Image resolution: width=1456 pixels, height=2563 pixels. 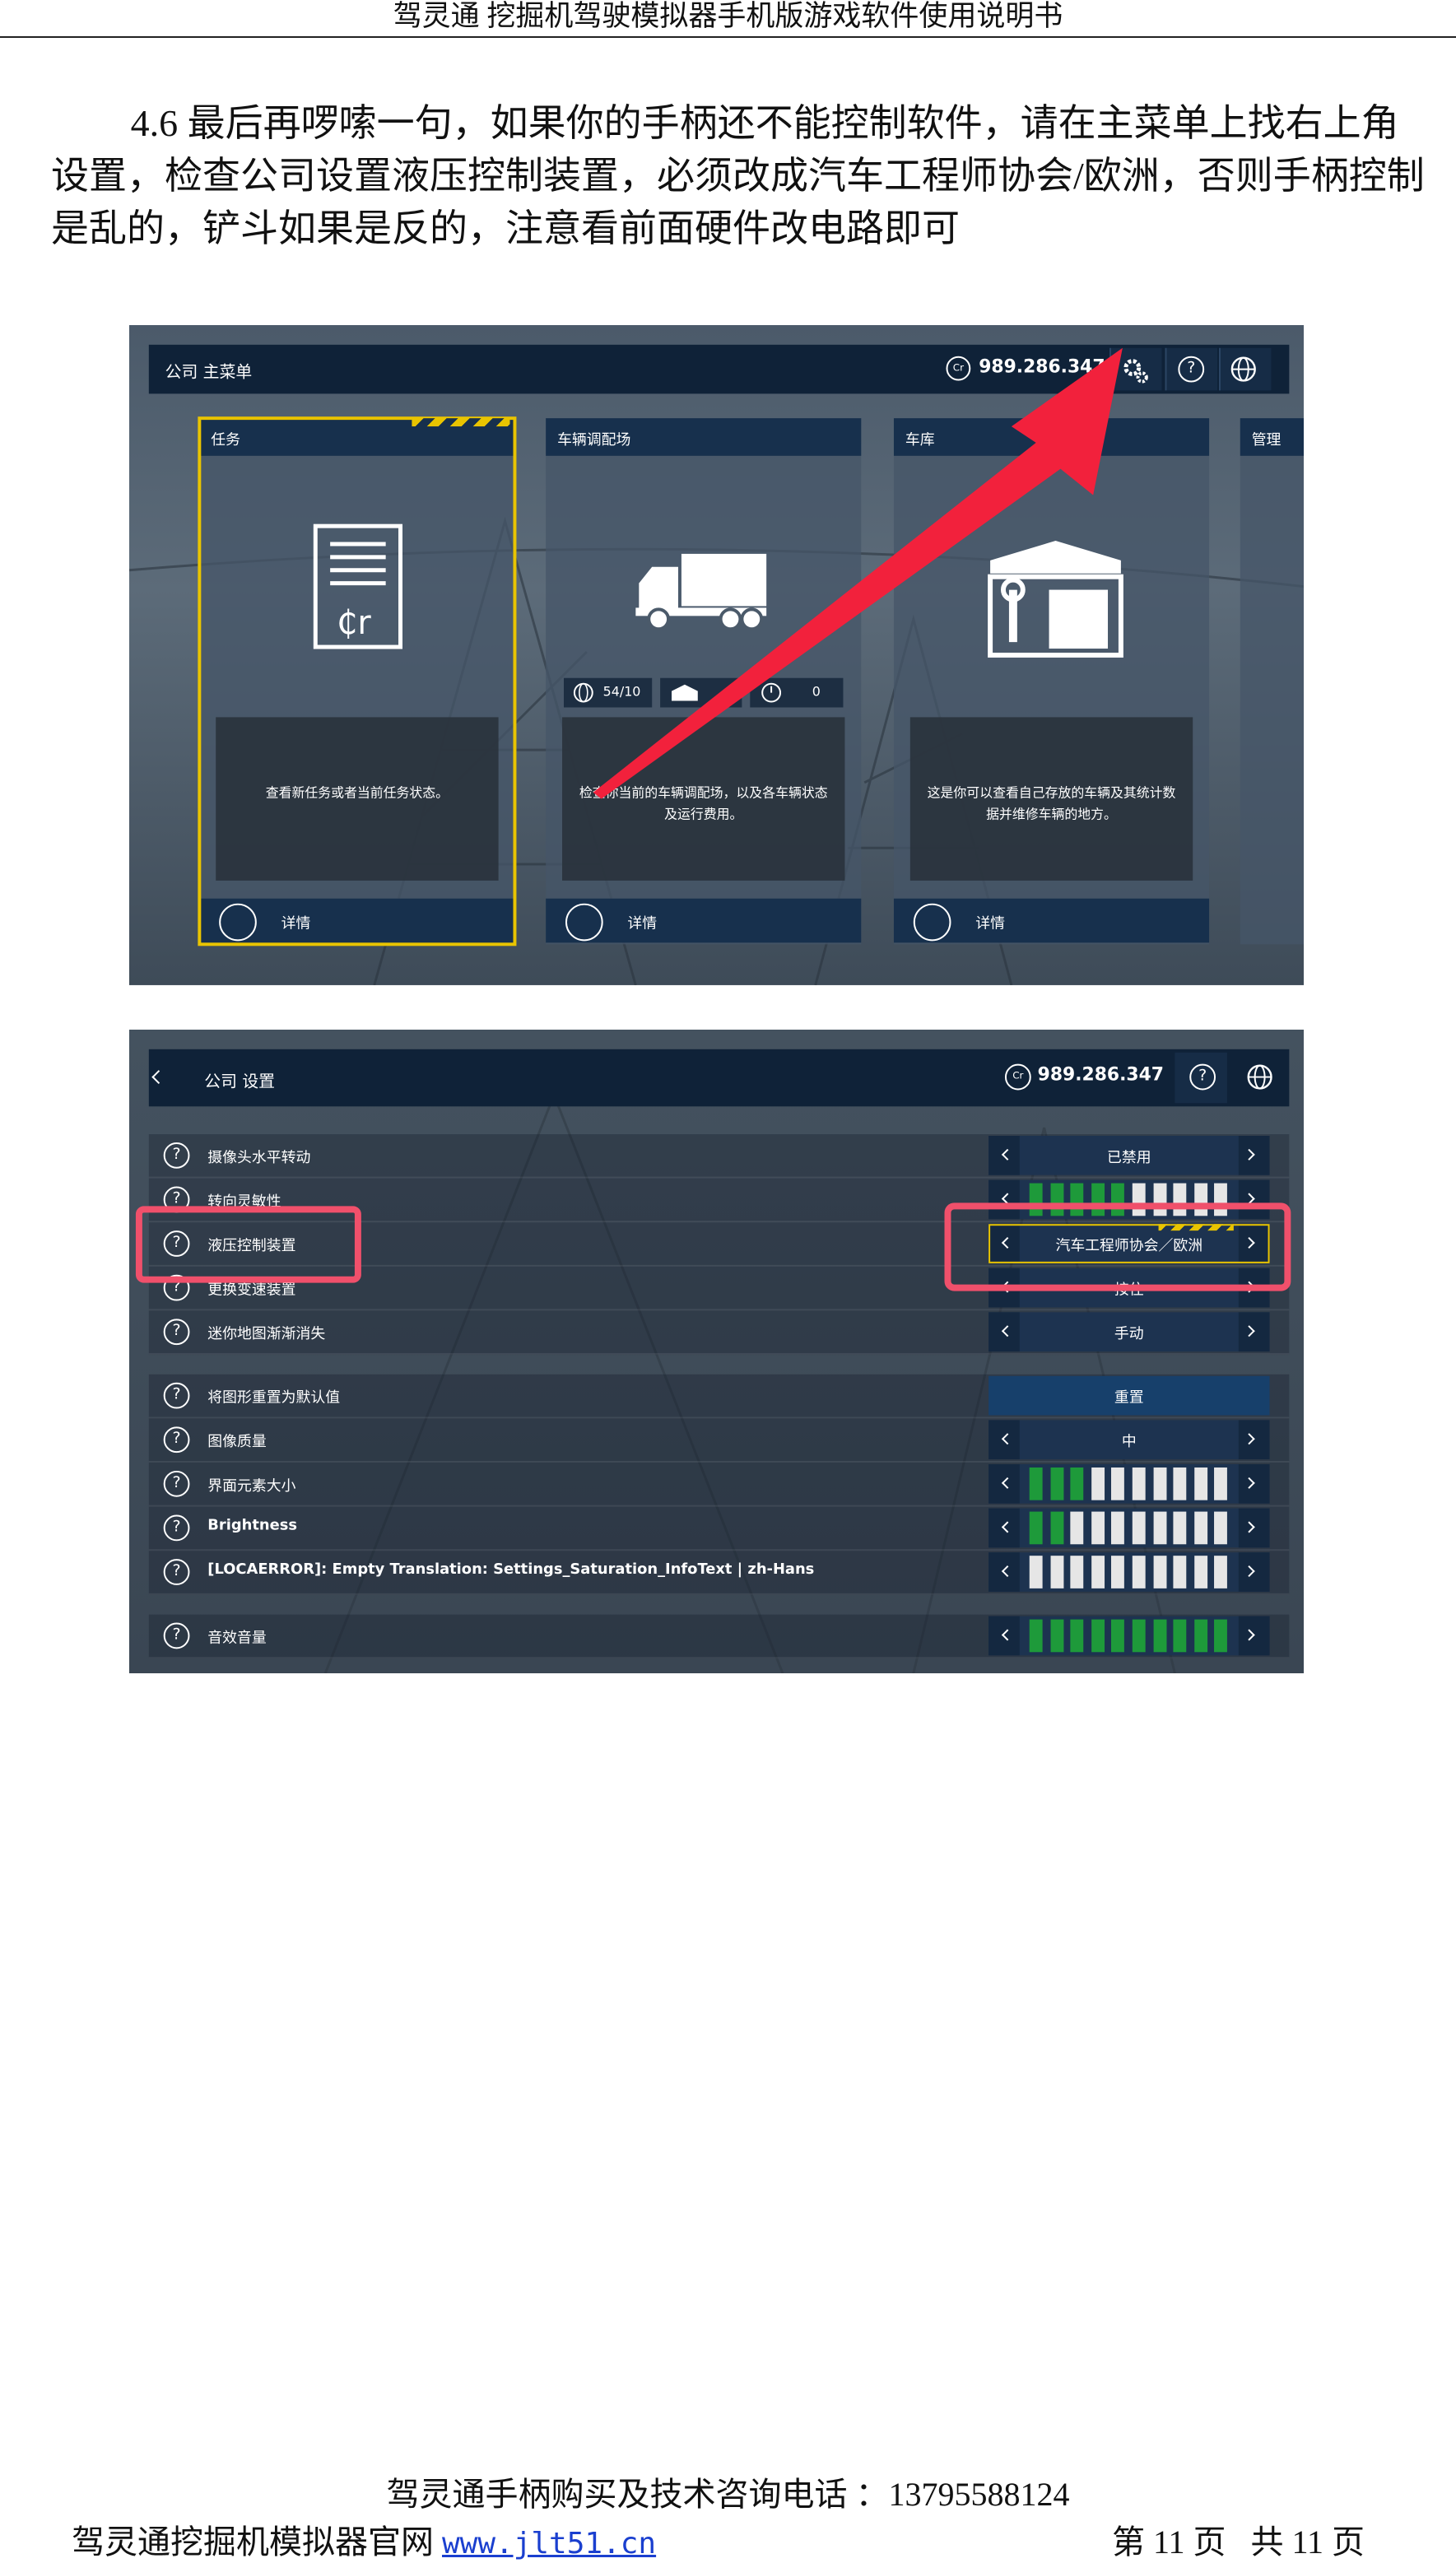 What do you see at coordinates (1055, 599) in the screenshot?
I see `garage-icon` at bounding box center [1055, 599].